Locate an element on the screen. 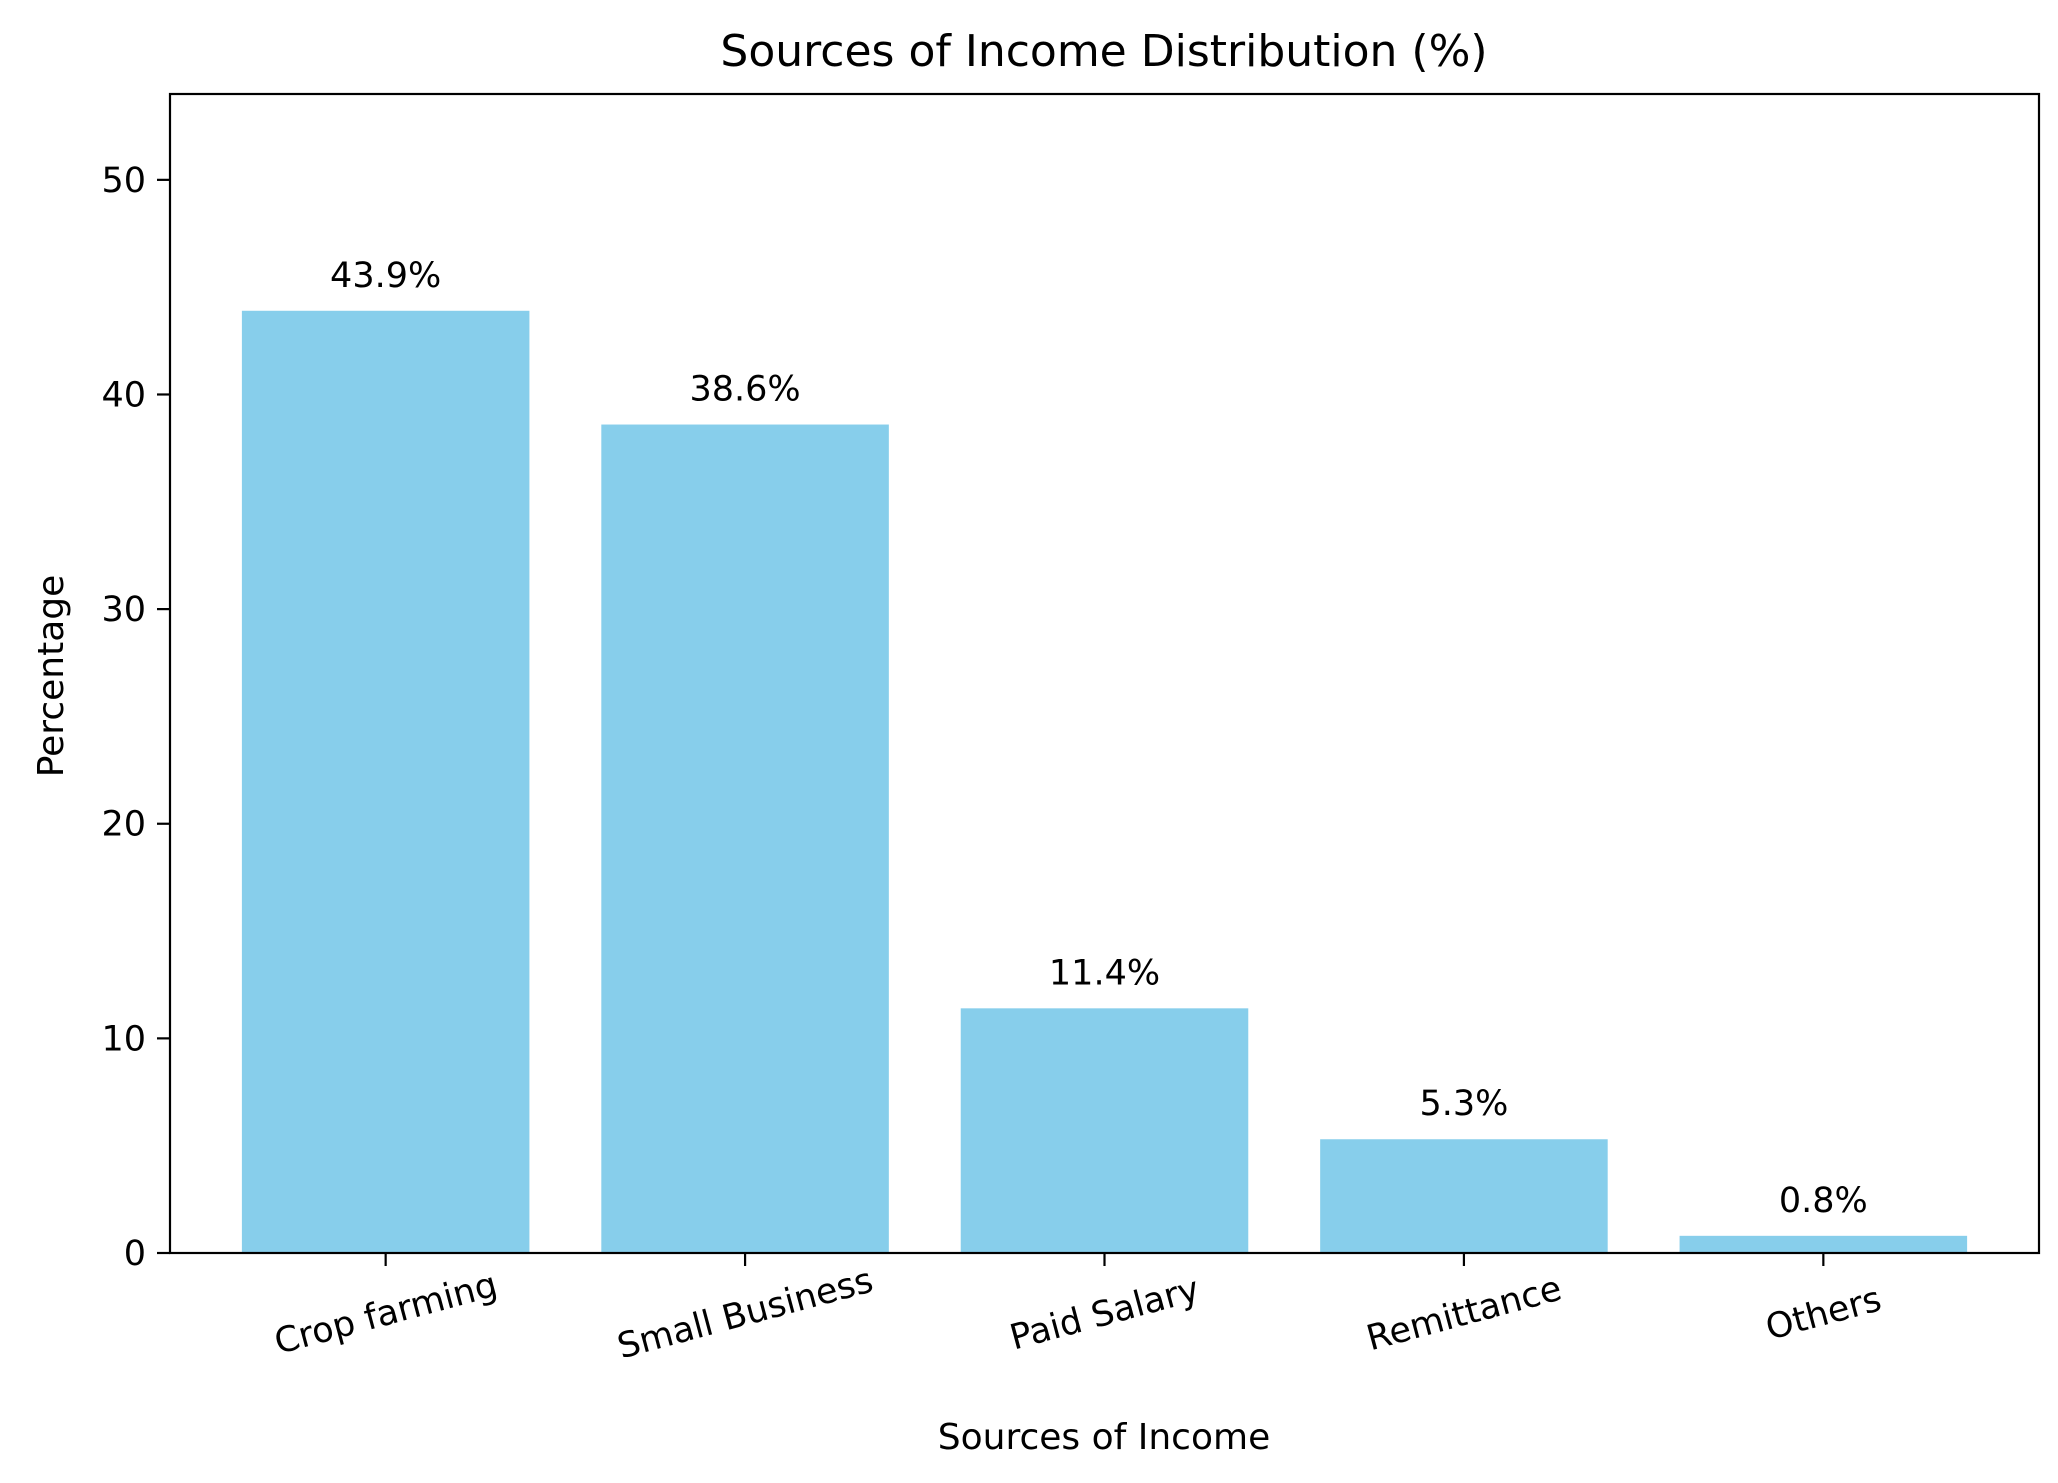  y-tick-label-0: 0 is located at coordinates (135, 1254).